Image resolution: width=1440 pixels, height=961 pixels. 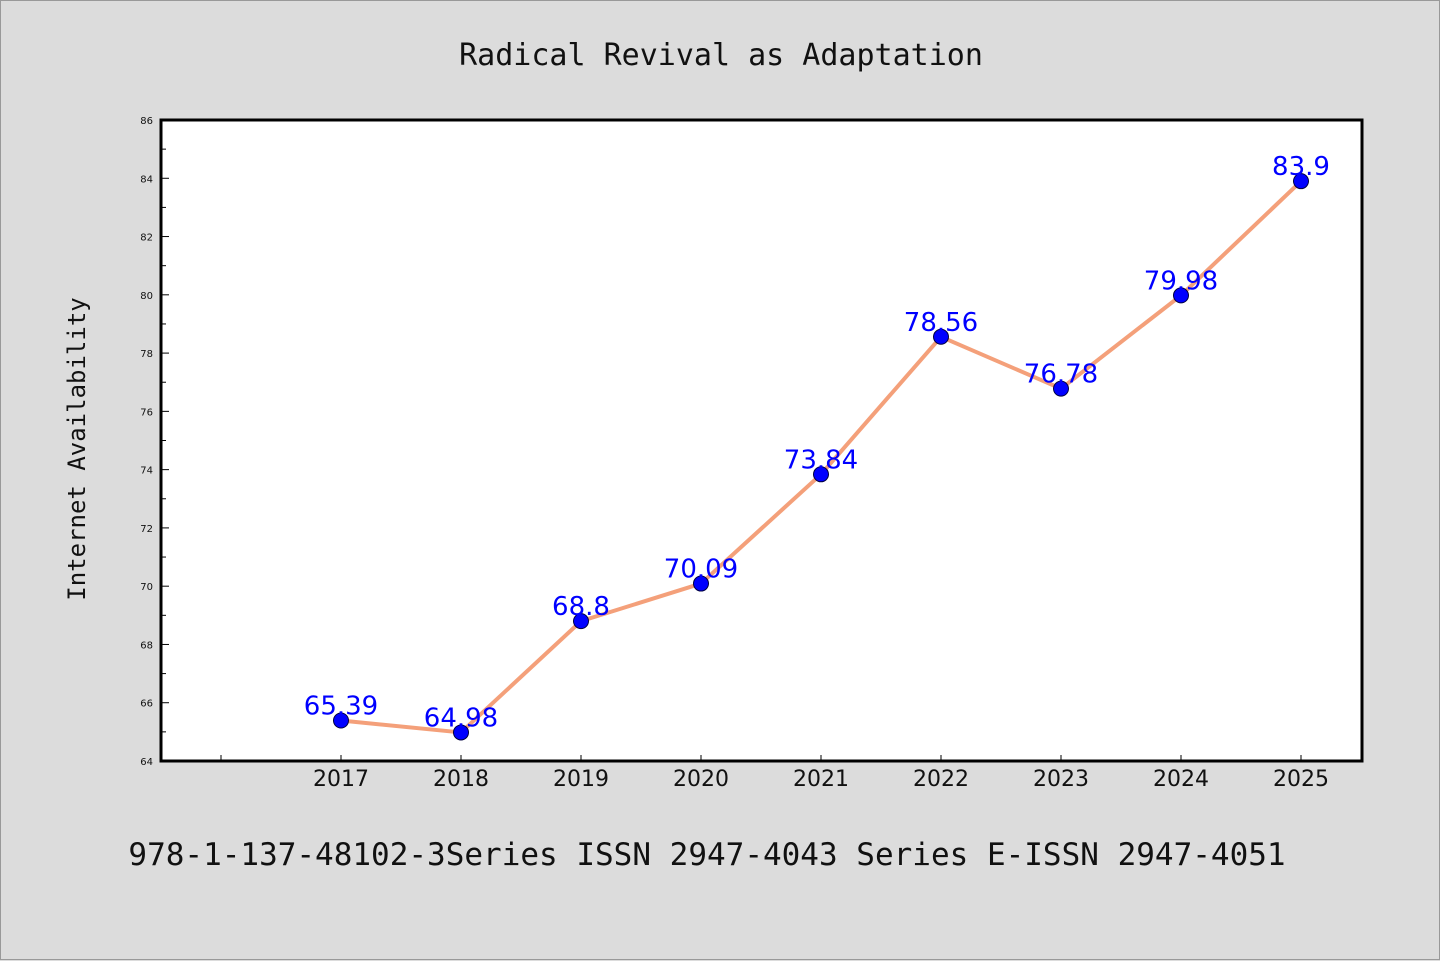 What do you see at coordinates (146, 121) in the screenshot?
I see `y-tick-label: 86` at bounding box center [146, 121].